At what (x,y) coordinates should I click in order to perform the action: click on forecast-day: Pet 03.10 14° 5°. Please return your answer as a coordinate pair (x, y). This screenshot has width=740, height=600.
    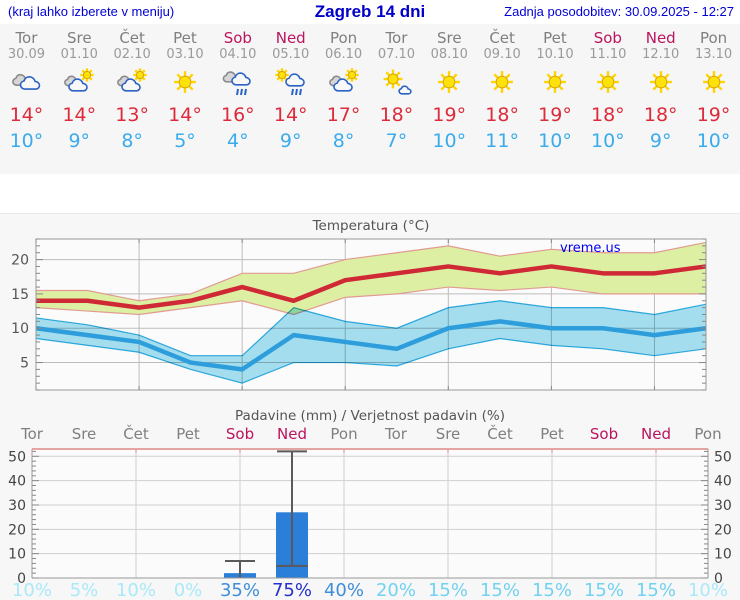
    Looking at the image, I should click on (185, 99).